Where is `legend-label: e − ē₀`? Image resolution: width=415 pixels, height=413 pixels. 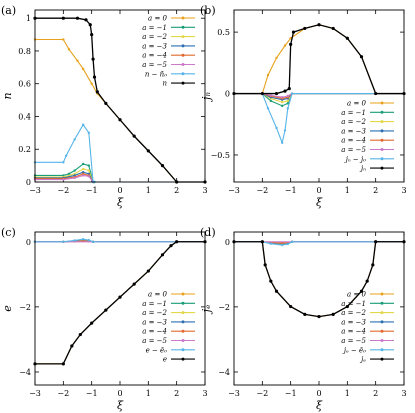 legend-label: e − ē₀ is located at coordinates (157, 350).